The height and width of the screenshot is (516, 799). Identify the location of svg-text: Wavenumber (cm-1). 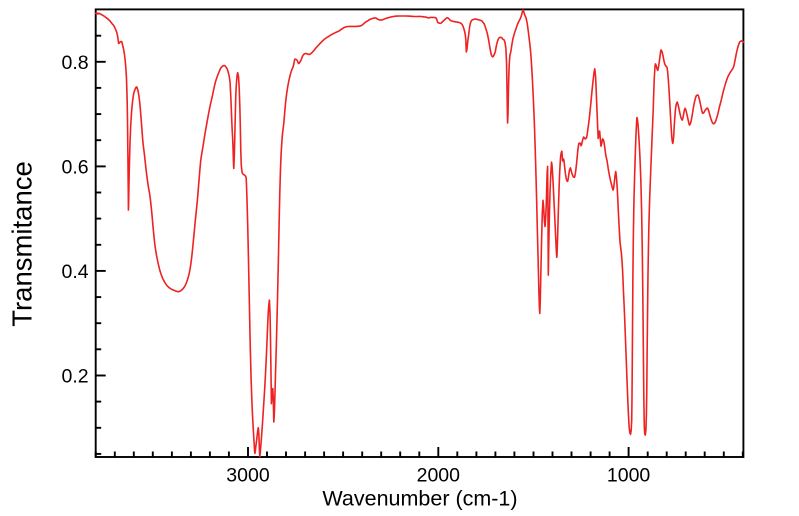
(419, 499).